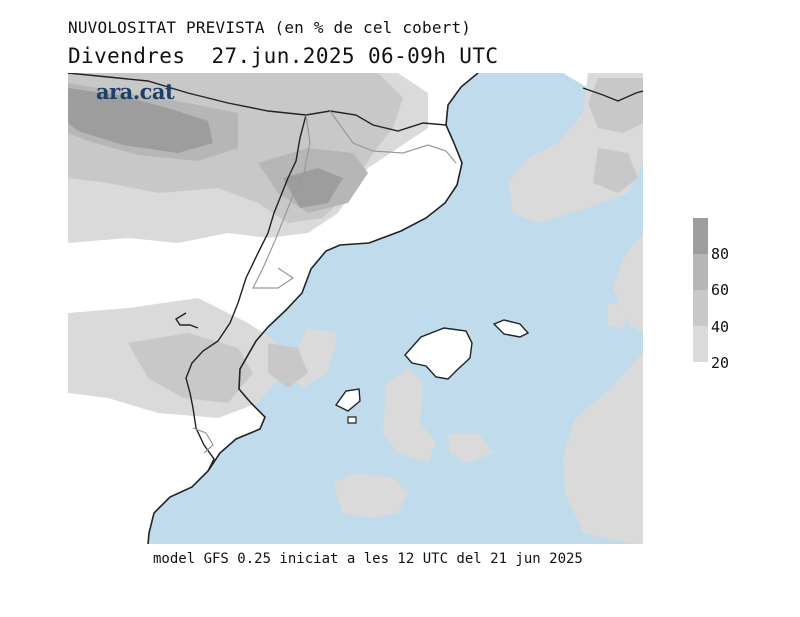 The width and height of the screenshot is (800, 617). What do you see at coordinates (246, 293) in the screenshot?
I see `regional-border-aragon-catalonia` at bounding box center [246, 293].